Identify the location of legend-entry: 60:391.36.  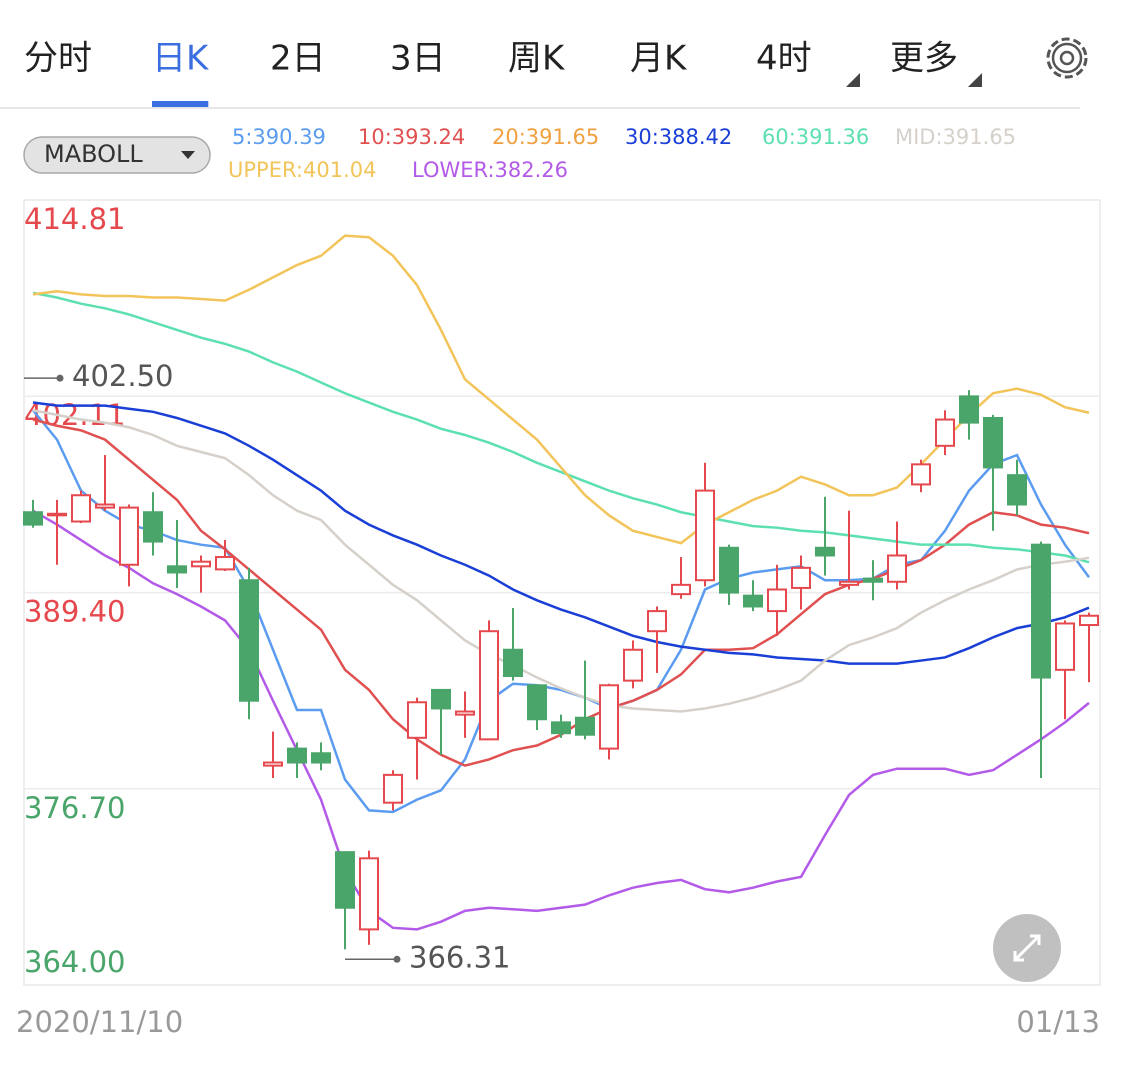
(815, 137).